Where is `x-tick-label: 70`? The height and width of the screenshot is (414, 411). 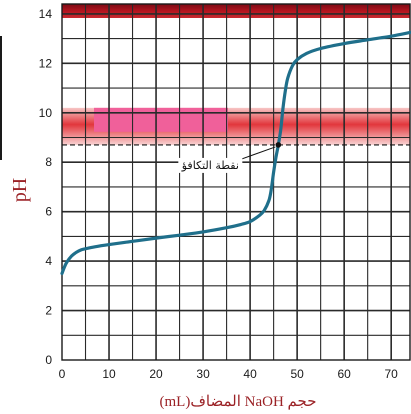 x-tick-label: 70 is located at coordinates (392, 374).